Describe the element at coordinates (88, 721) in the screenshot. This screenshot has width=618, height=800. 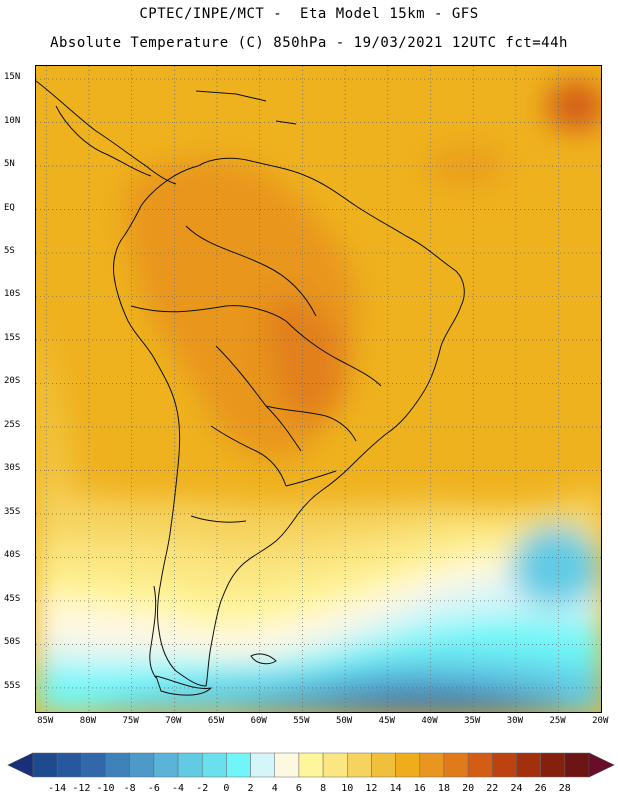
I see `lon-label: 80W` at that location.